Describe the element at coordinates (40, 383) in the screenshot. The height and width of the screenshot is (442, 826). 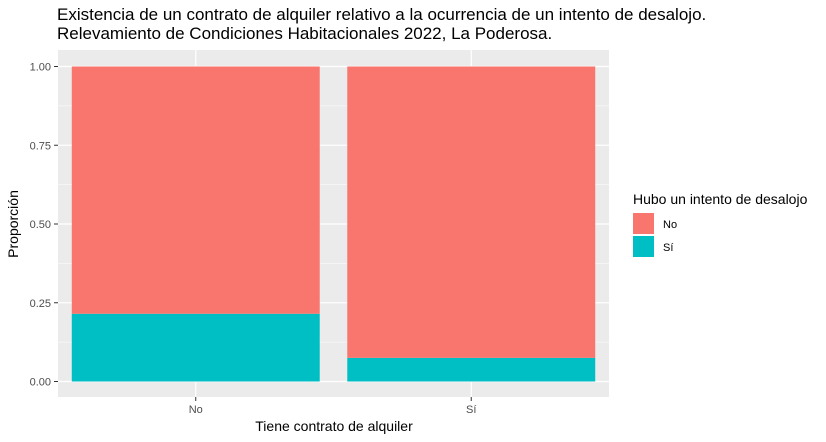
I see `y-tick-label: 0.00` at that location.